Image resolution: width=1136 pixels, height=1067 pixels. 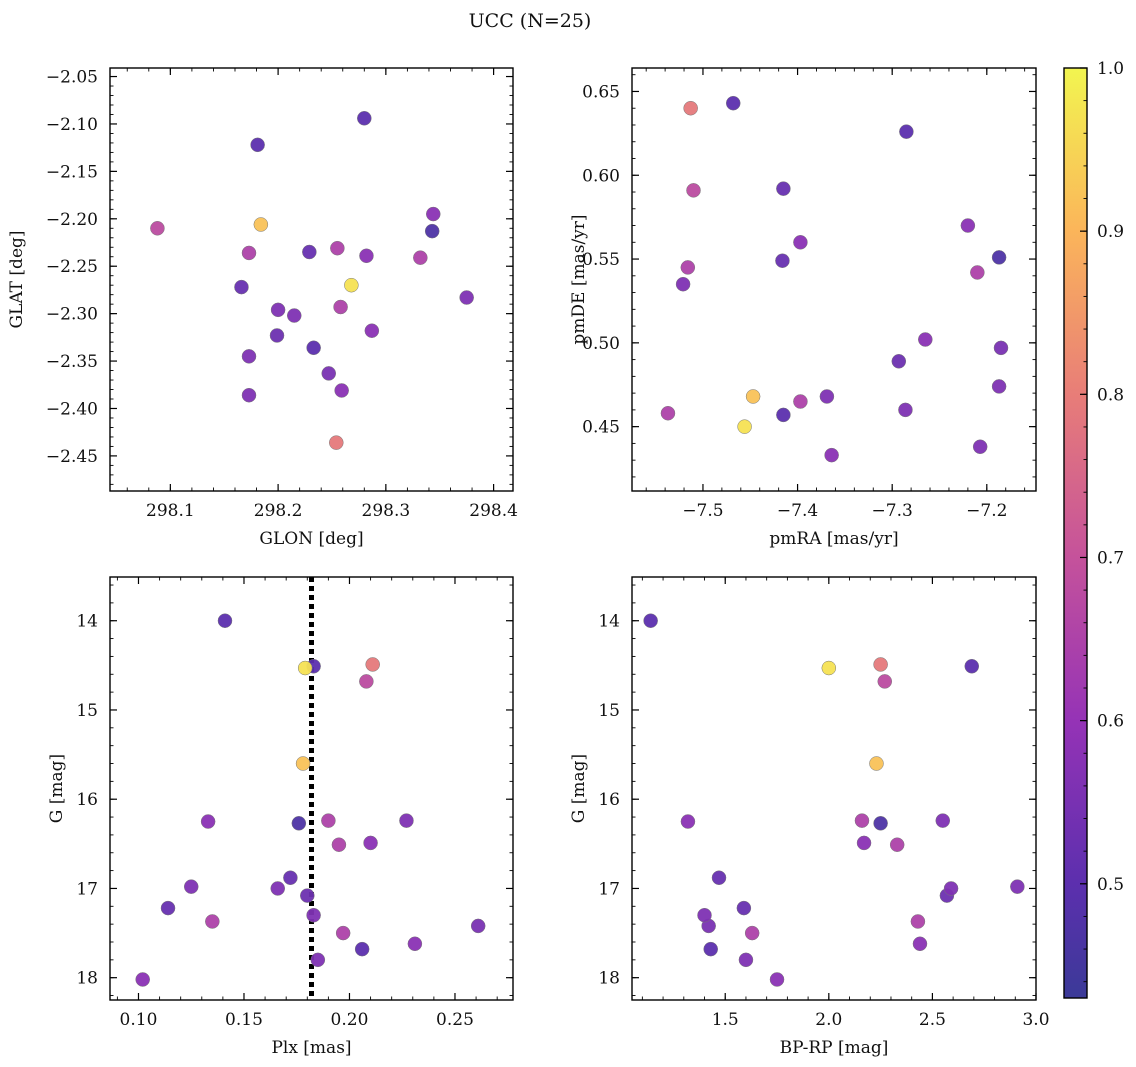 What do you see at coordinates (986, 511) in the screenshot?
I see `pmra-pmde-xtick-label: −7.2` at bounding box center [986, 511].